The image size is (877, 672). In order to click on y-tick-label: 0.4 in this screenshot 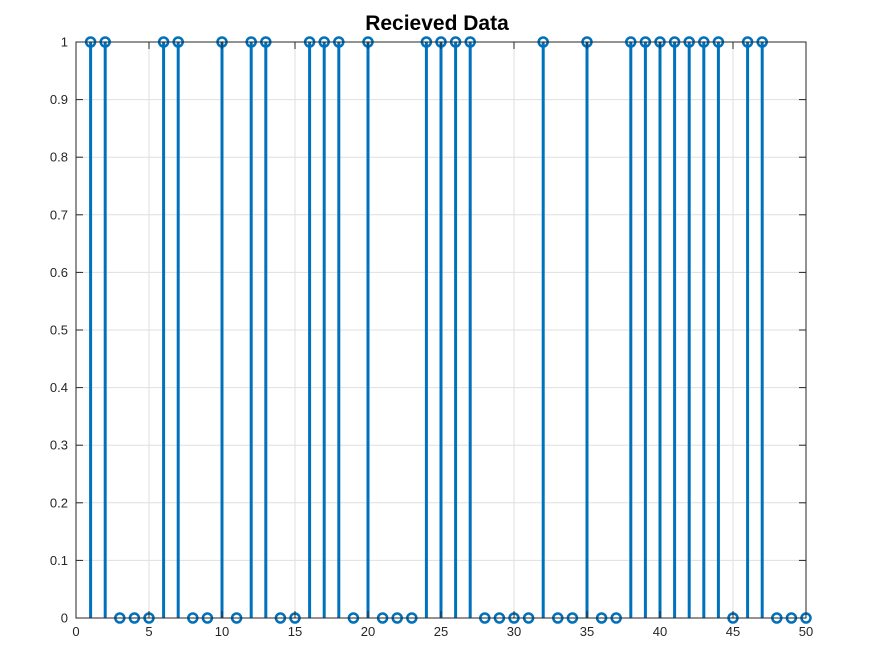, I will do `click(59, 387)`.